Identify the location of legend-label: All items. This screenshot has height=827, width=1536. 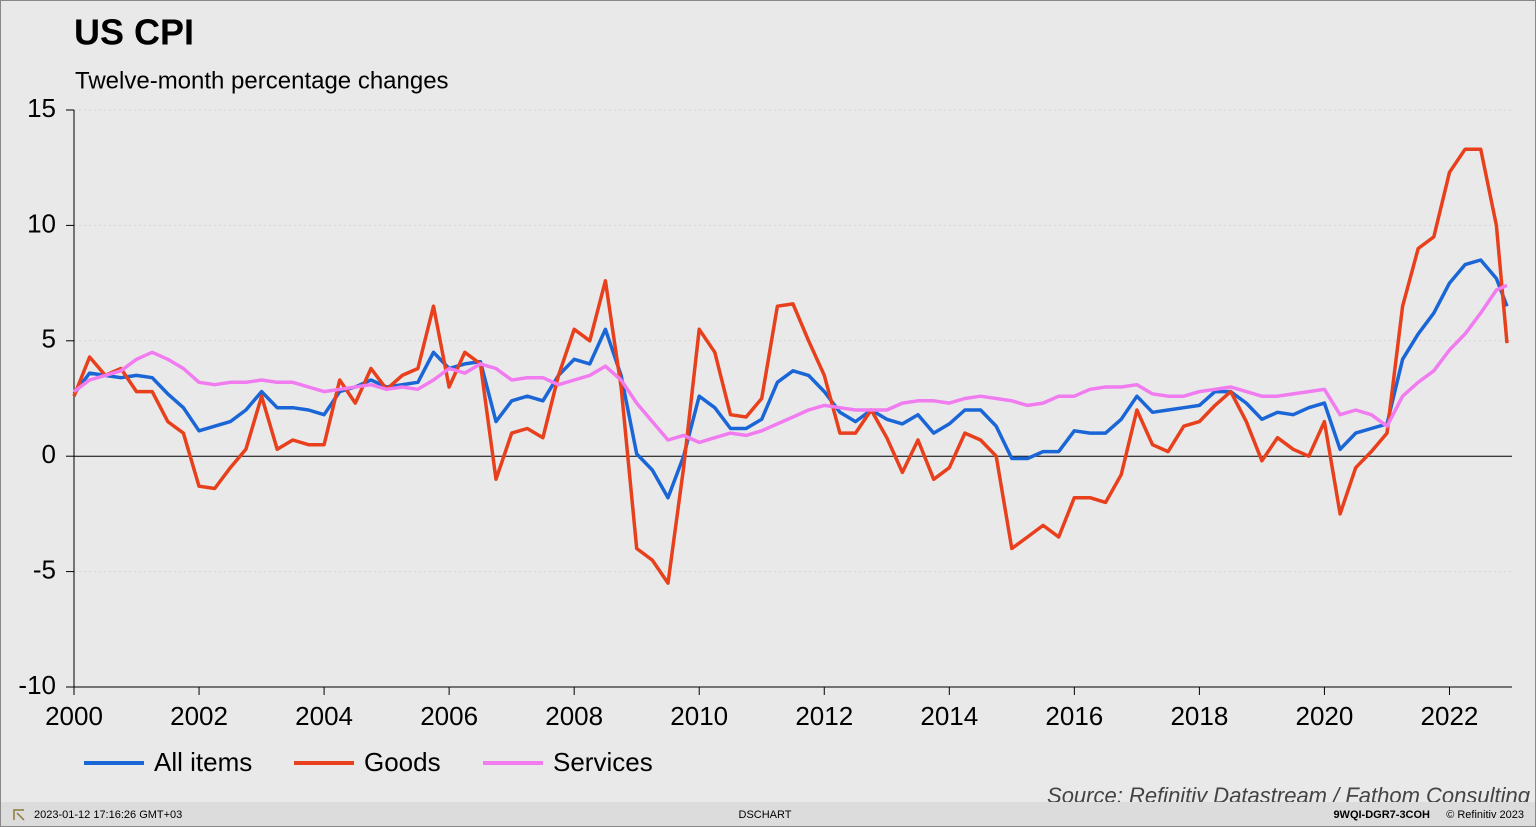
(203, 762).